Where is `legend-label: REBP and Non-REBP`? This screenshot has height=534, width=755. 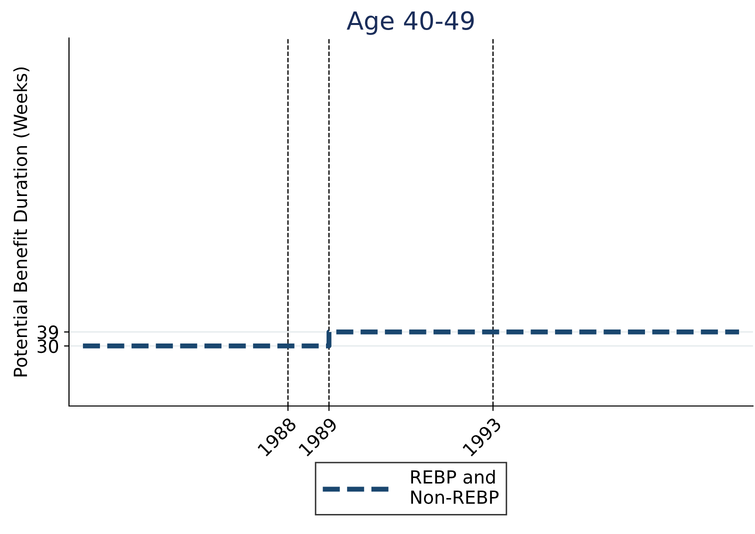
legend-label: REBP and Non-REBP is located at coordinates (455, 487).